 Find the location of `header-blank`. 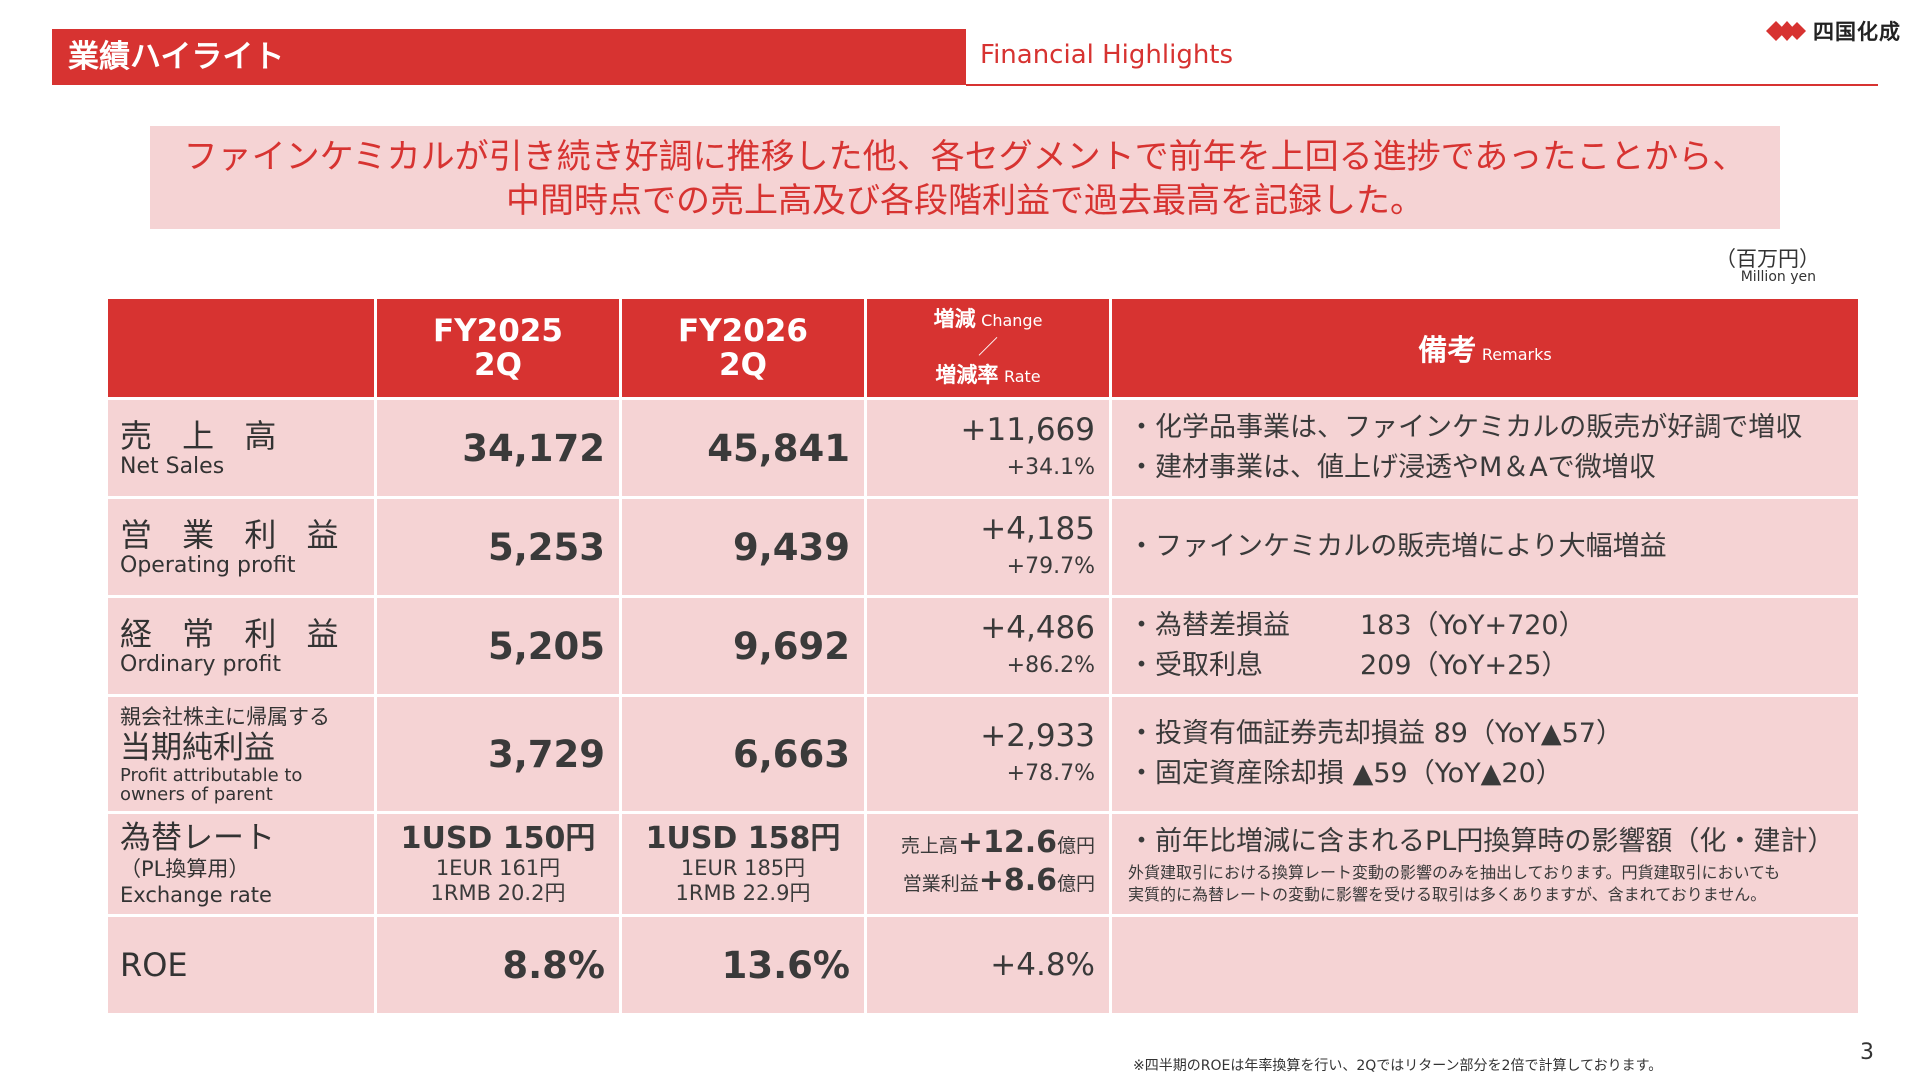

header-blank is located at coordinates (241, 348).